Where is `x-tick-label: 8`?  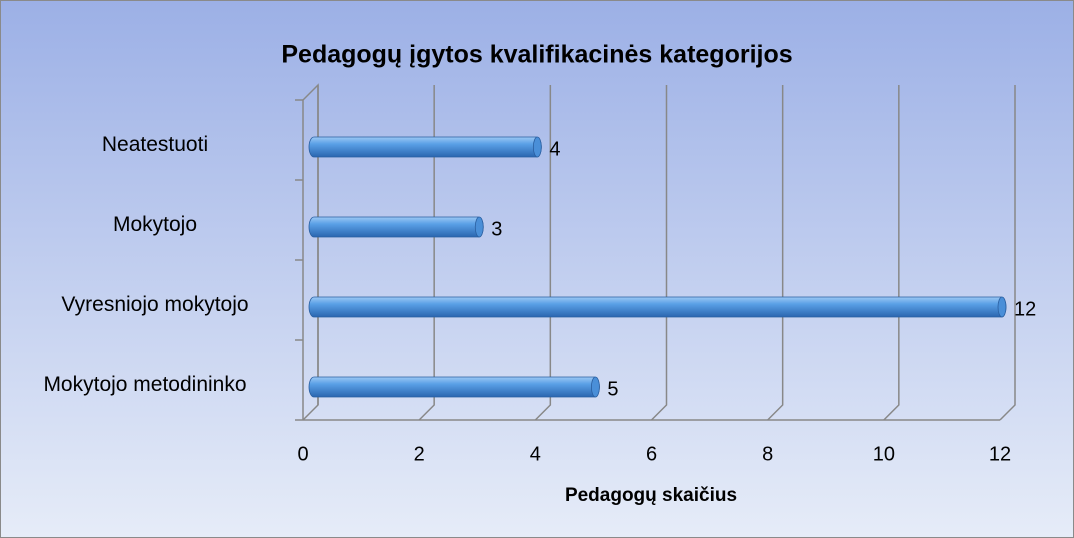 x-tick-label: 8 is located at coordinates (767, 454).